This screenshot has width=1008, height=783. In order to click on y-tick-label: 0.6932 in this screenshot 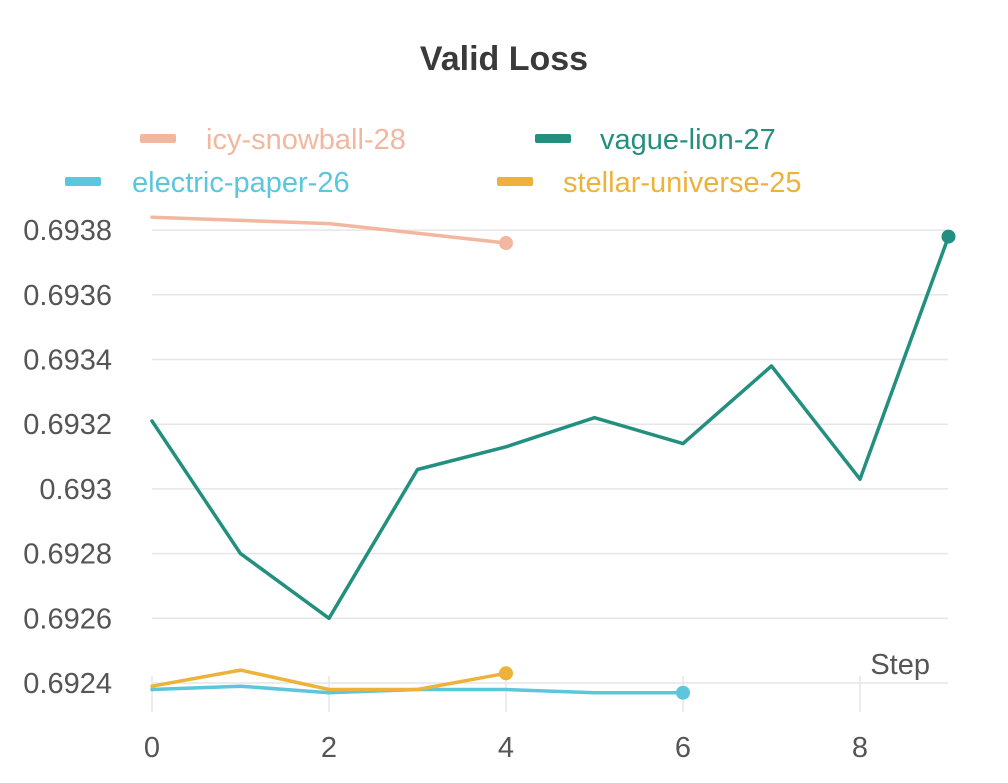, I will do `click(67, 425)`.